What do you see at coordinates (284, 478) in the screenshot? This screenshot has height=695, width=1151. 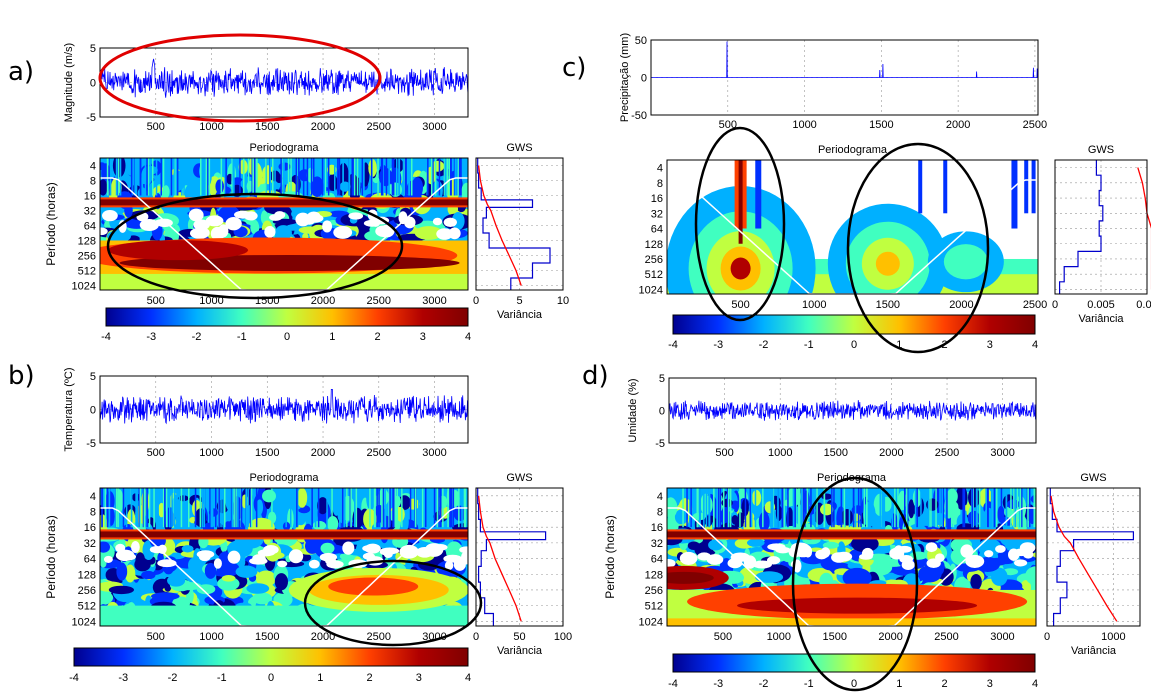 I see `periodogram-title: Periodograma` at bounding box center [284, 478].